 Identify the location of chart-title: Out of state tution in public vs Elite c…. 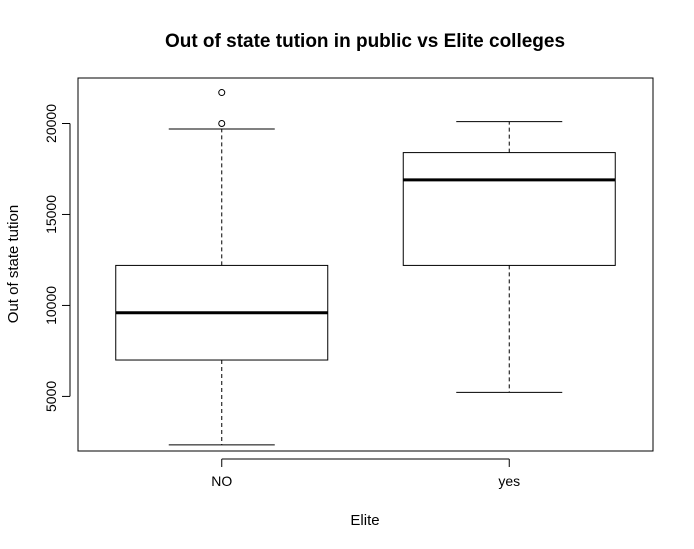
(365, 41).